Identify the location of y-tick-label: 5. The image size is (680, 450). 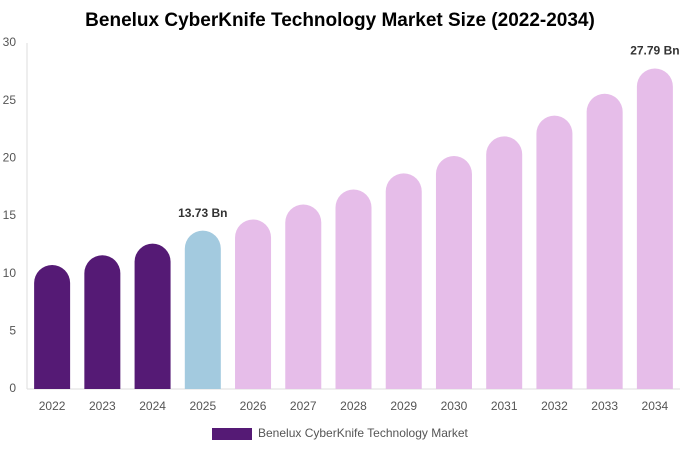
(12, 331).